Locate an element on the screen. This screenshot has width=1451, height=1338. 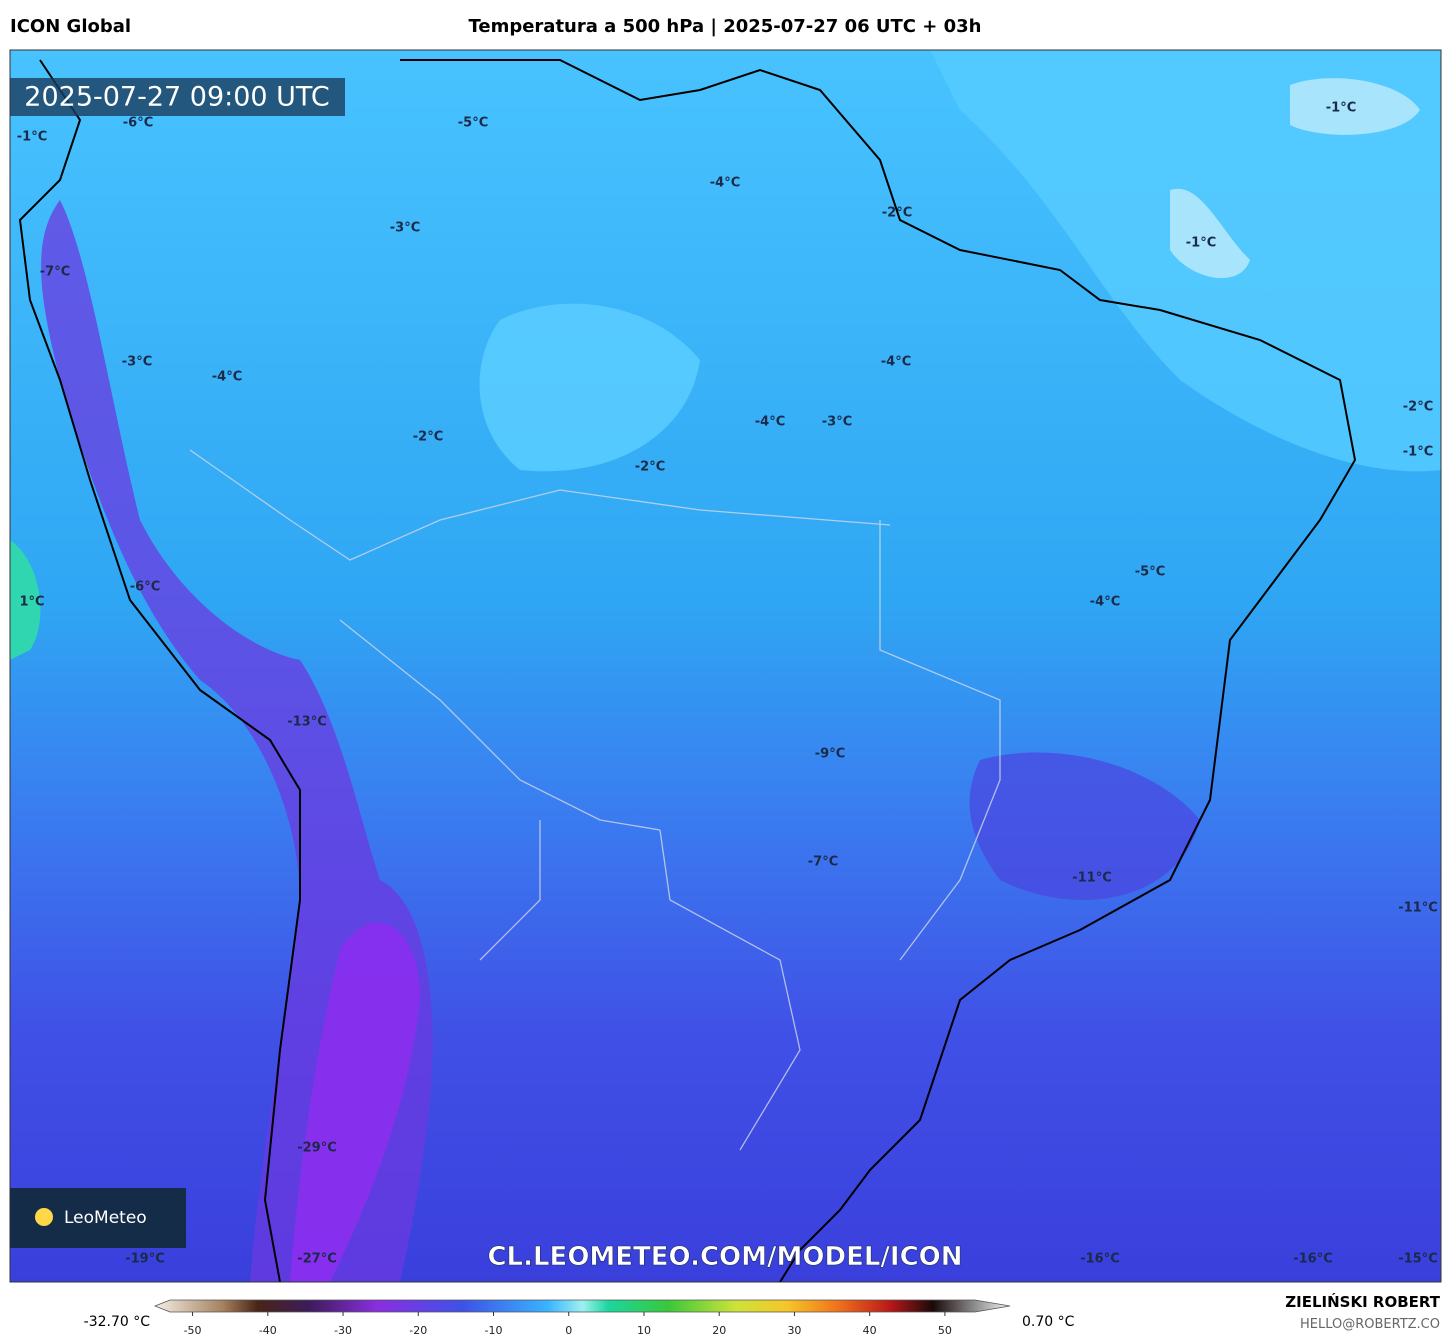
logo: LeoMeteo is located at coordinates (105, 1218).